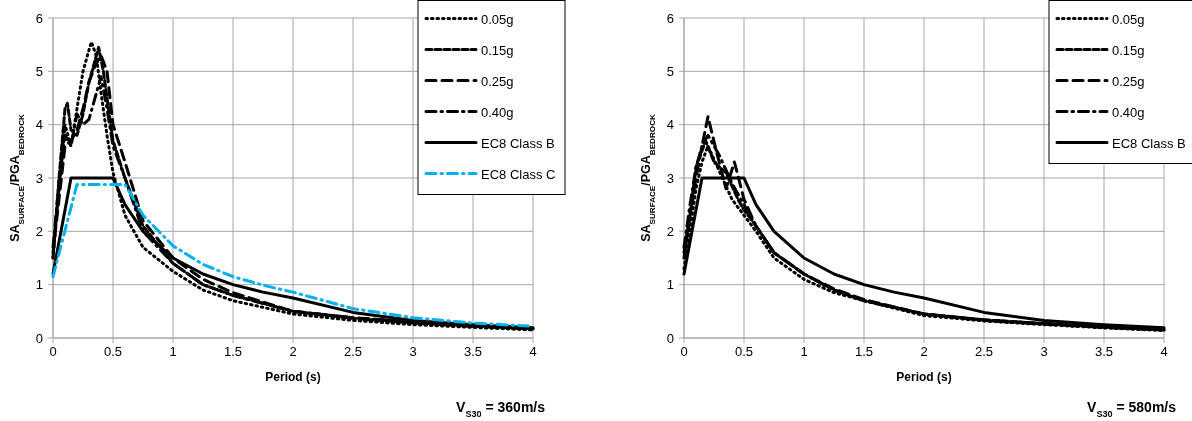 This screenshot has width=1192, height=421. I want to click on legend-label: EC8 Class C, so click(518, 174).